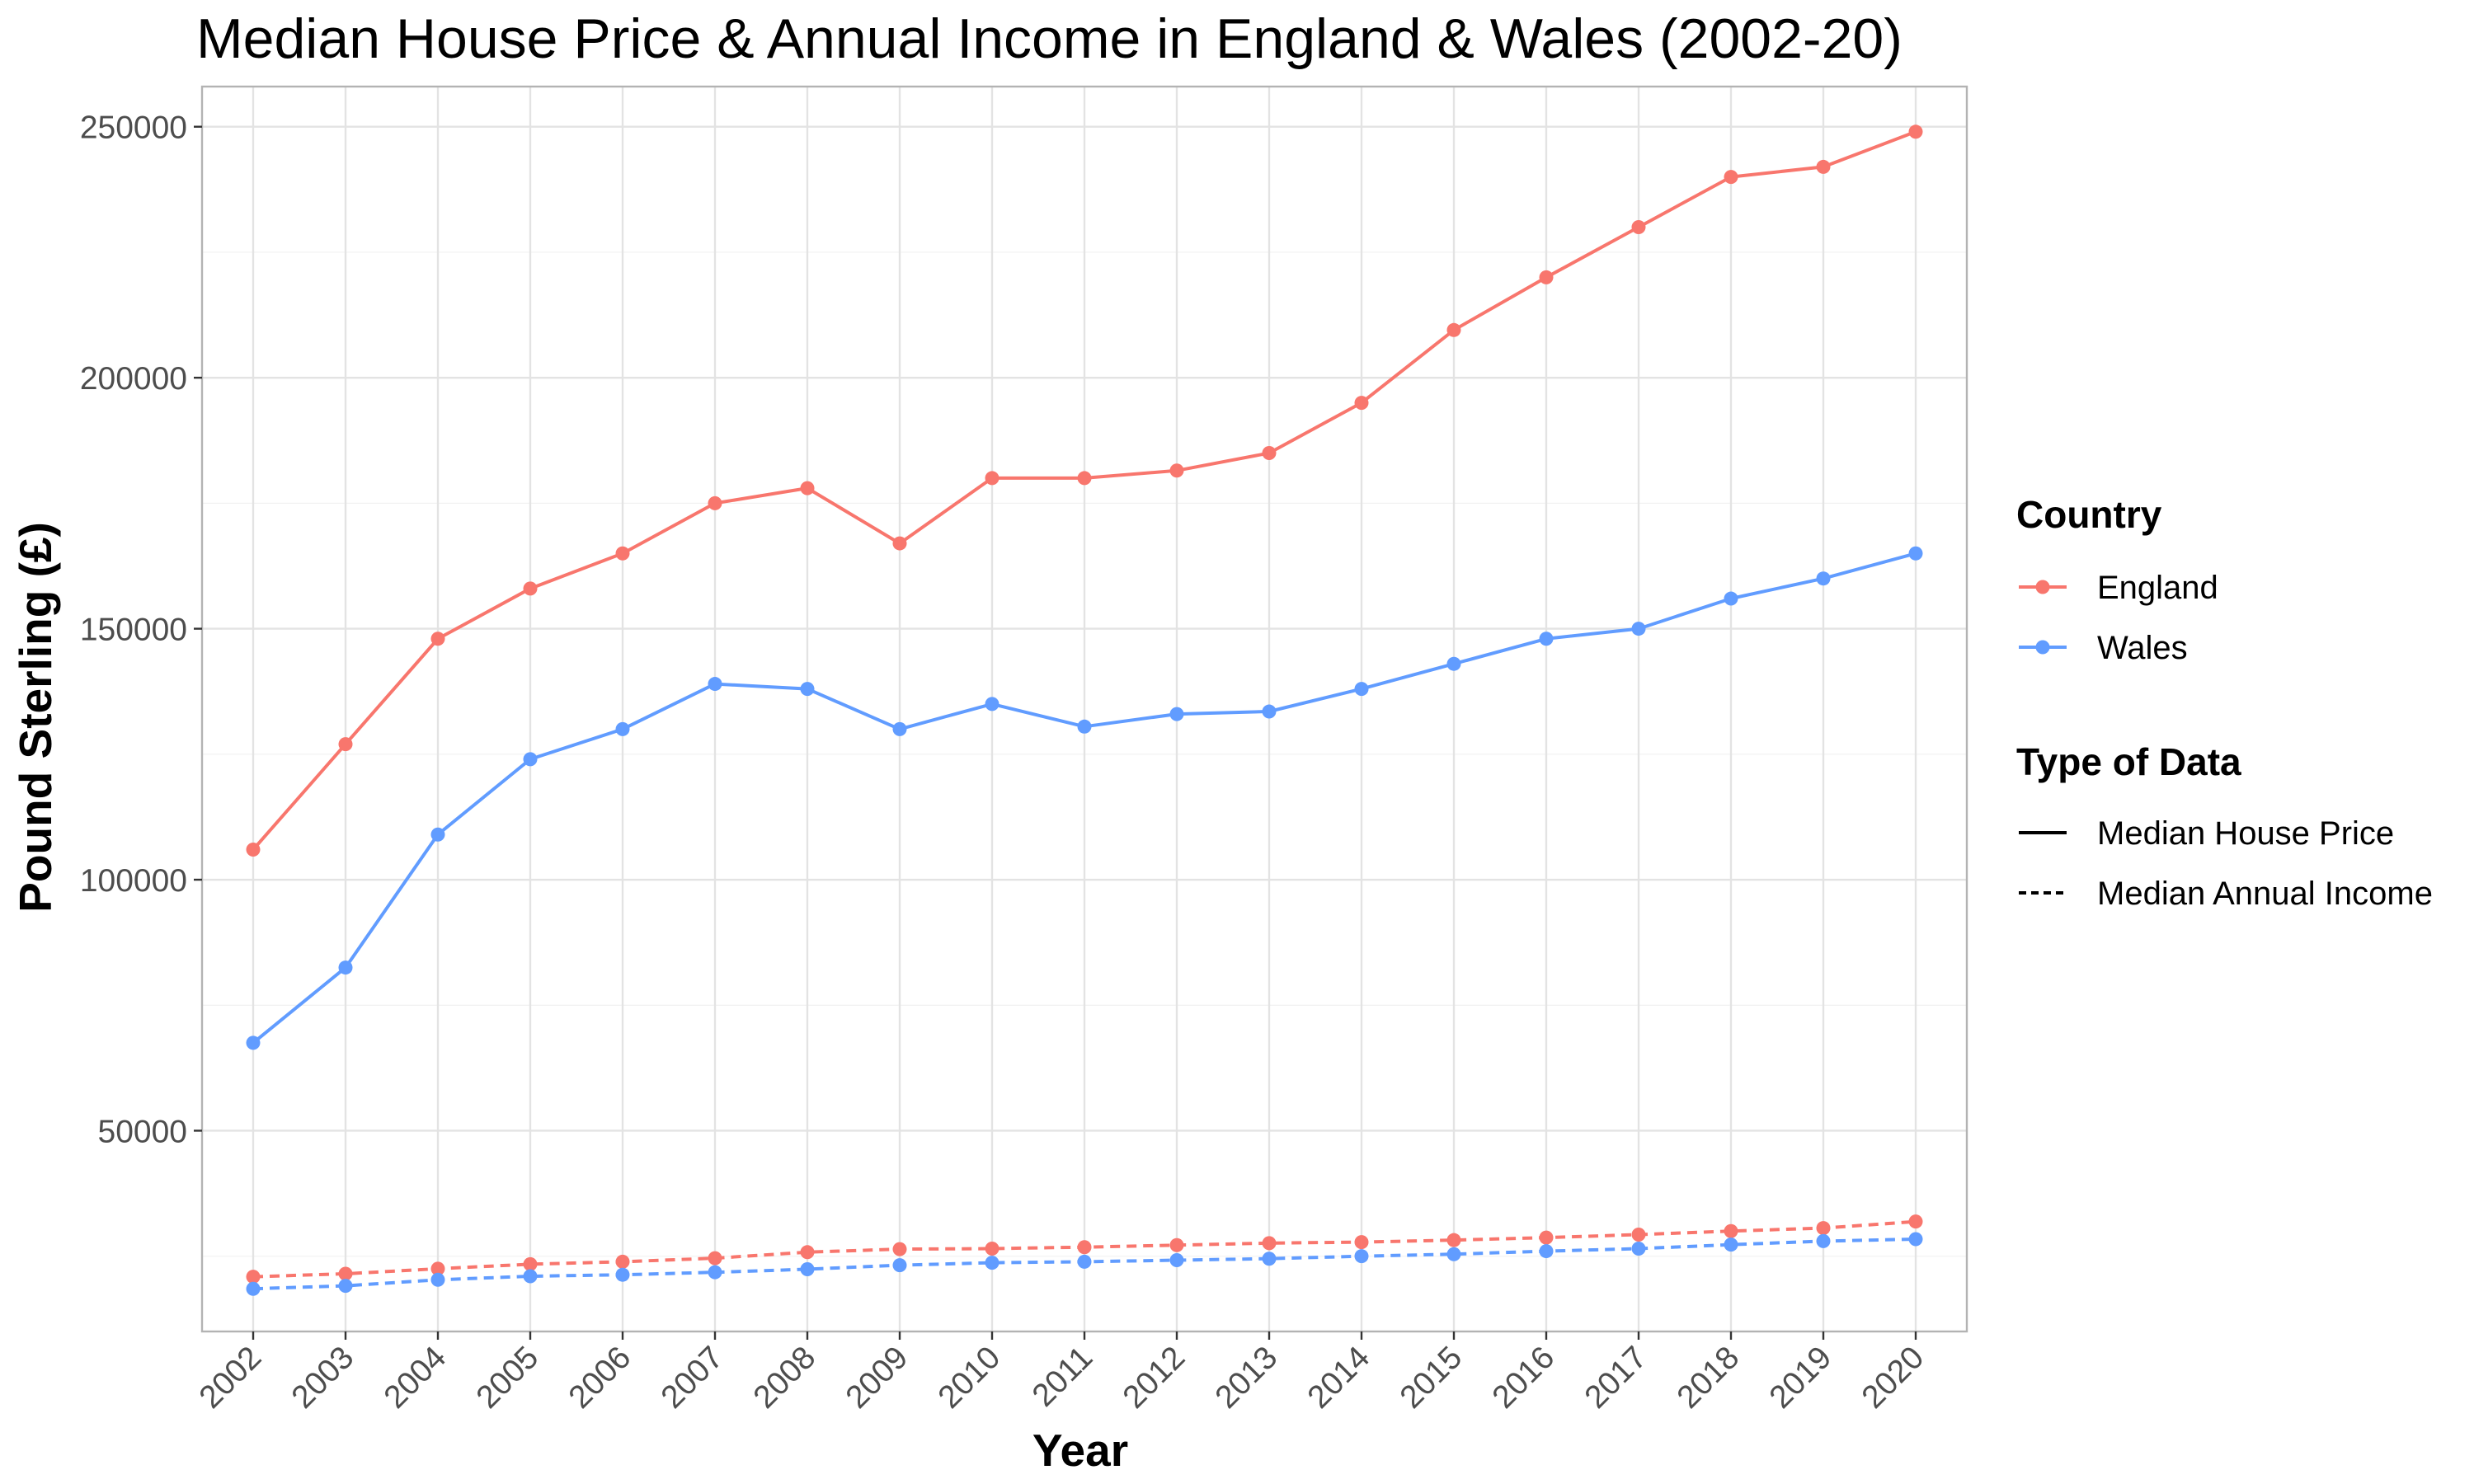  Describe the element at coordinates (141, 629) in the screenshot. I see `y-axis: 50000 100000 150000 200000 250000` at that location.